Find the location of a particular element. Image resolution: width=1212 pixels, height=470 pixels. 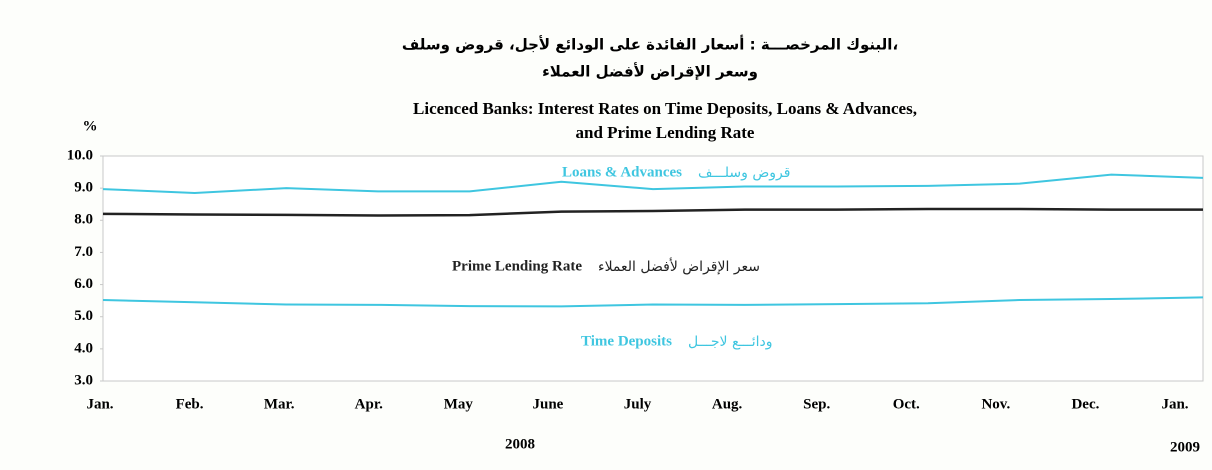

x-tick-label: Oct. is located at coordinates (906, 404).